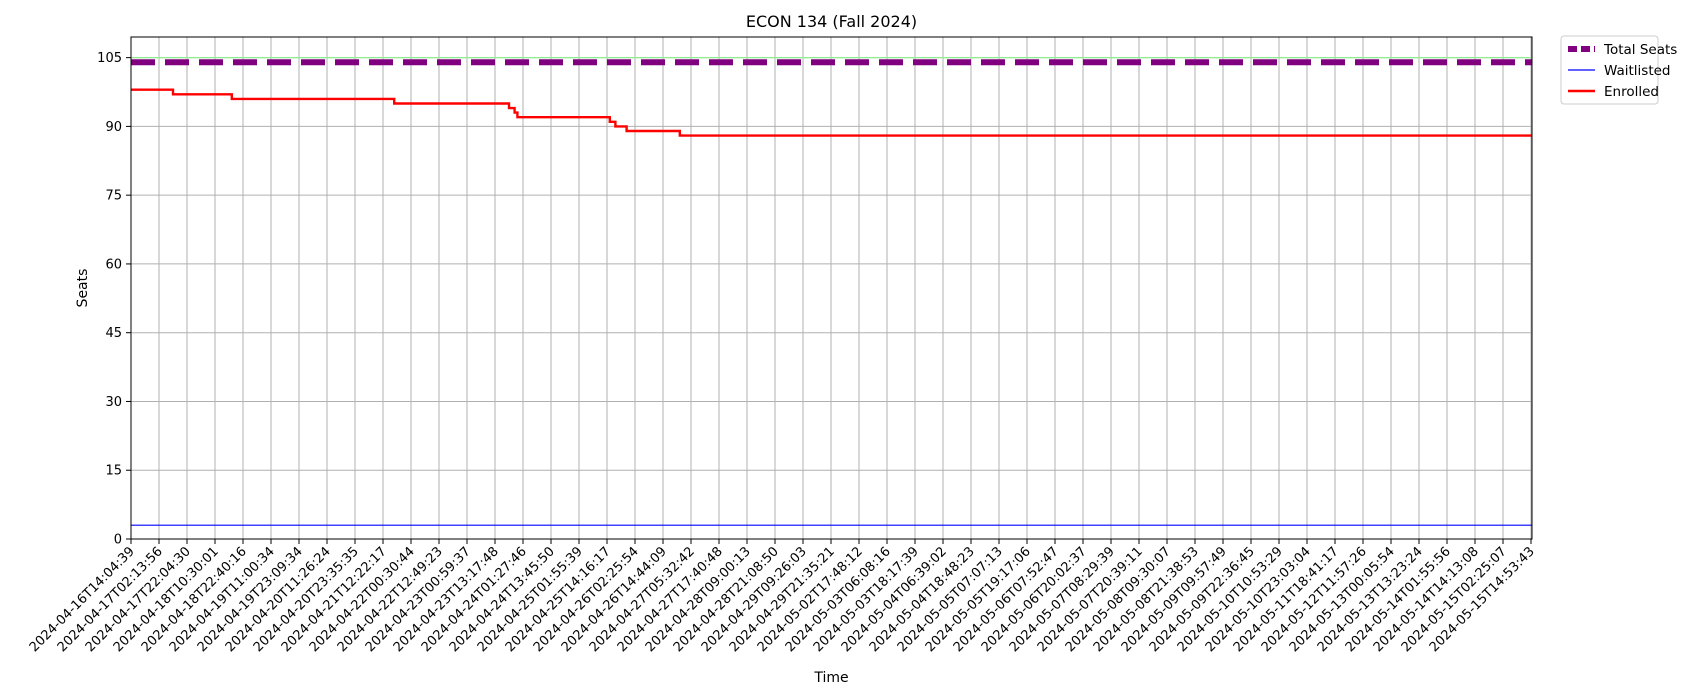  I want to click on series-line-enrolled, so click(831, 112).